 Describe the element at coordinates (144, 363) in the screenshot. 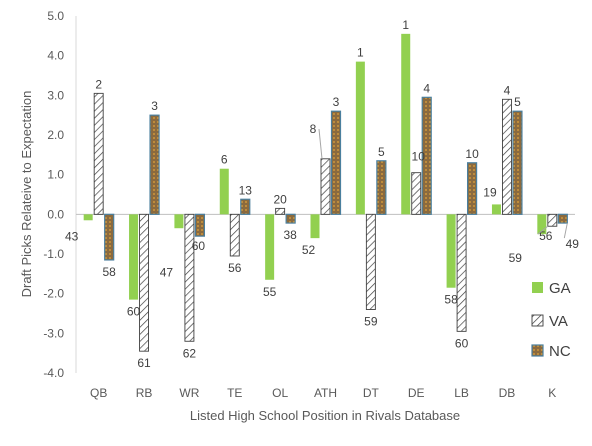

I see `data-label-va-rb: 61` at that location.